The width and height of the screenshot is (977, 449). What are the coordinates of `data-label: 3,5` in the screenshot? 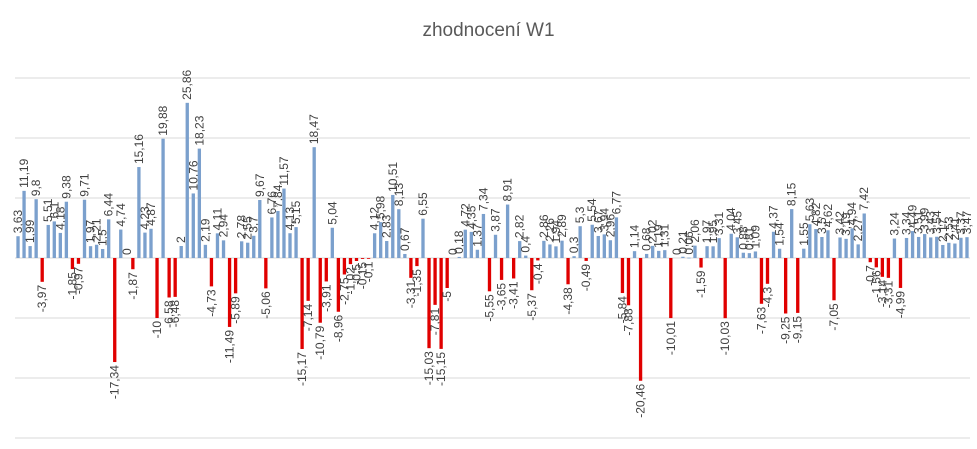 It's located at (822, 225).